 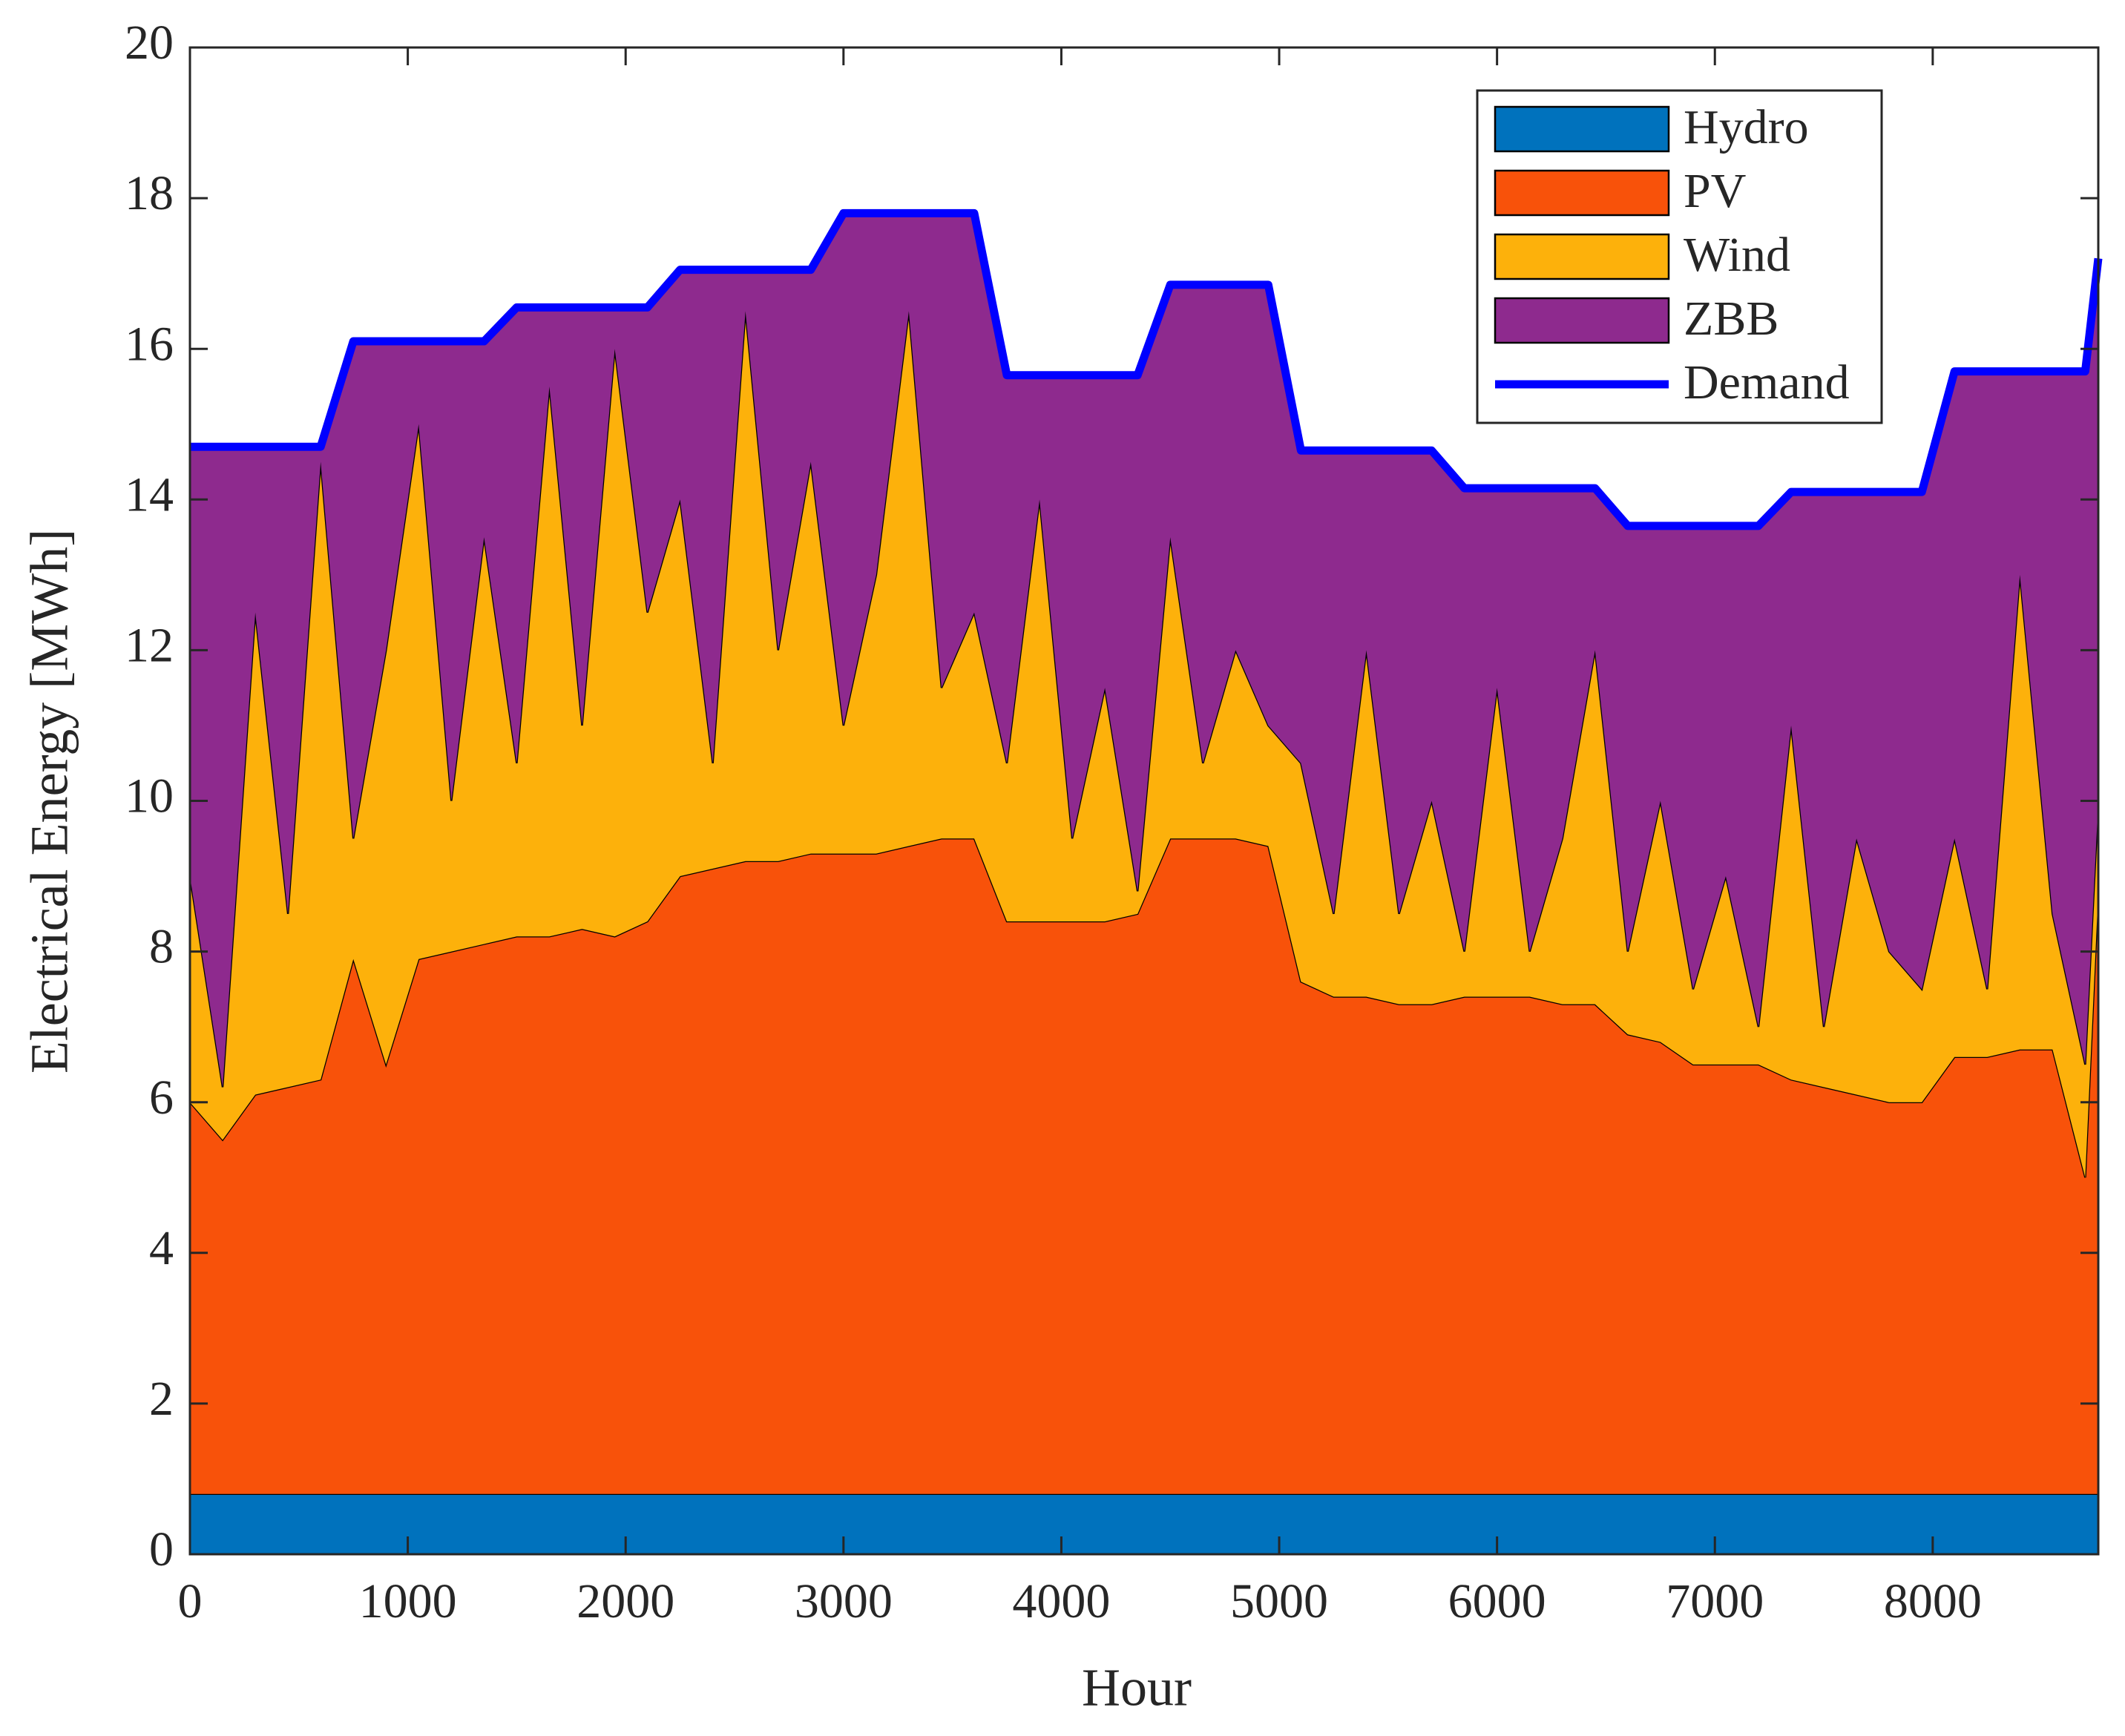 What do you see at coordinates (162, 947) in the screenshot?
I see `y-tick-label: 8` at bounding box center [162, 947].